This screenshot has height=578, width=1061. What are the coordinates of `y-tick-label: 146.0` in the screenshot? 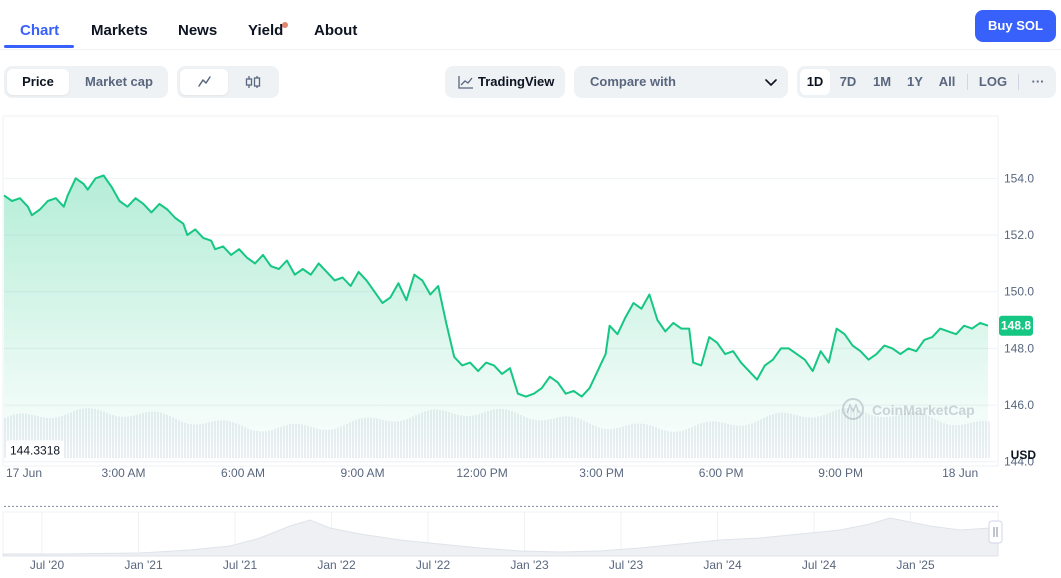 It's located at (1019, 405).